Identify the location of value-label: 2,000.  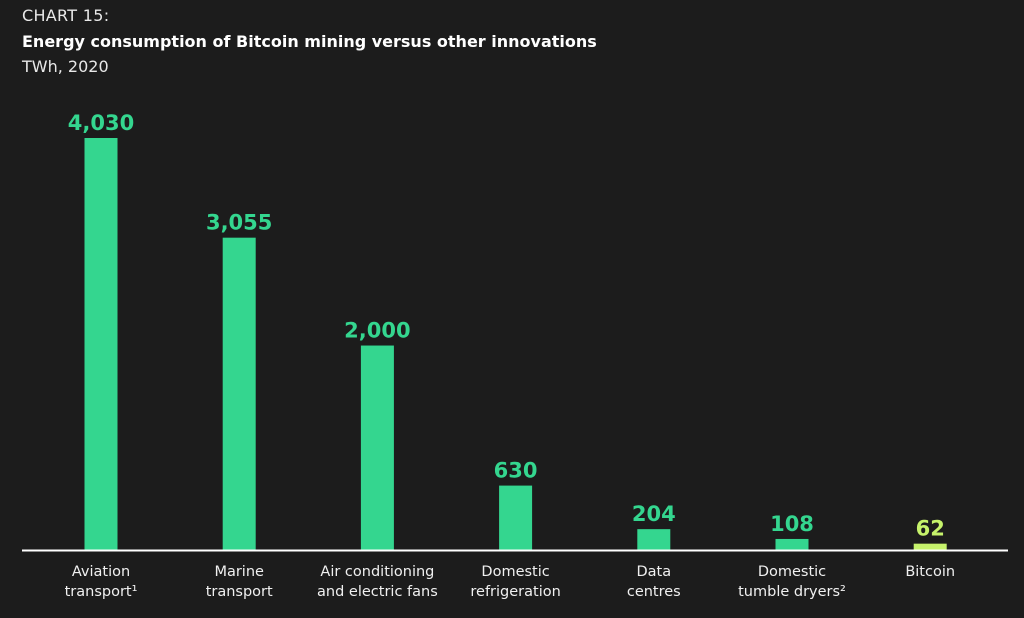
(377, 331).